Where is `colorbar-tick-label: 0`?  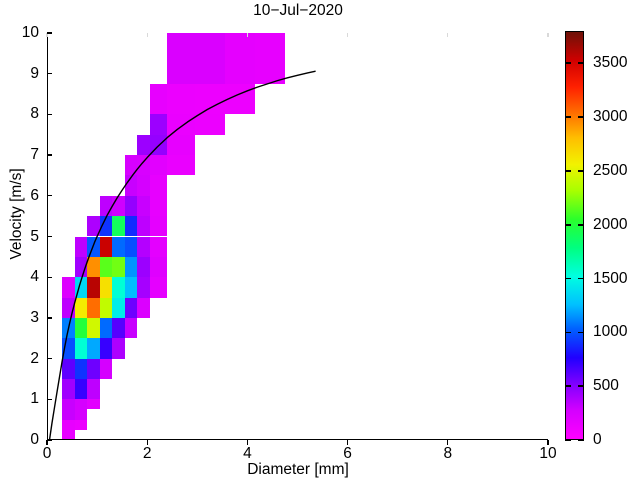
colorbar-tick-label: 0 is located at coordinates (597, 439).